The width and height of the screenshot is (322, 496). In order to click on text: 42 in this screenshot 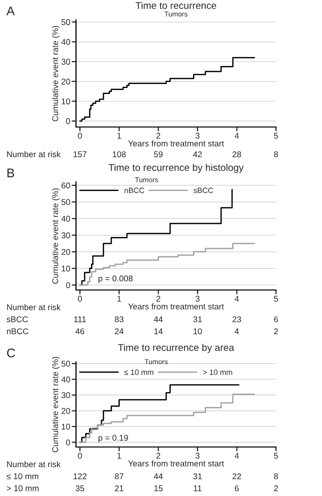, I will do `click(197, 154)`.